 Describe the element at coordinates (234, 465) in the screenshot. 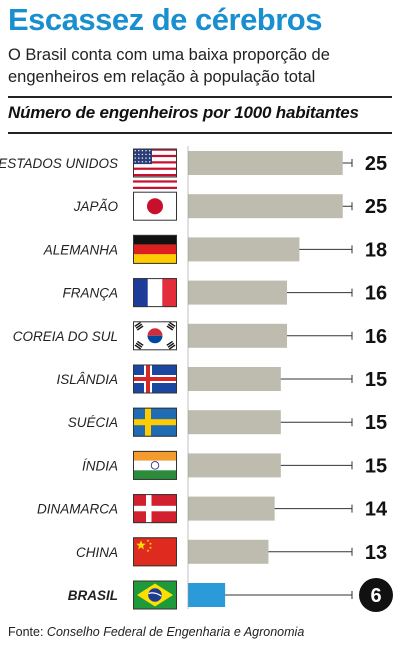

I see `bar-india` at that location.